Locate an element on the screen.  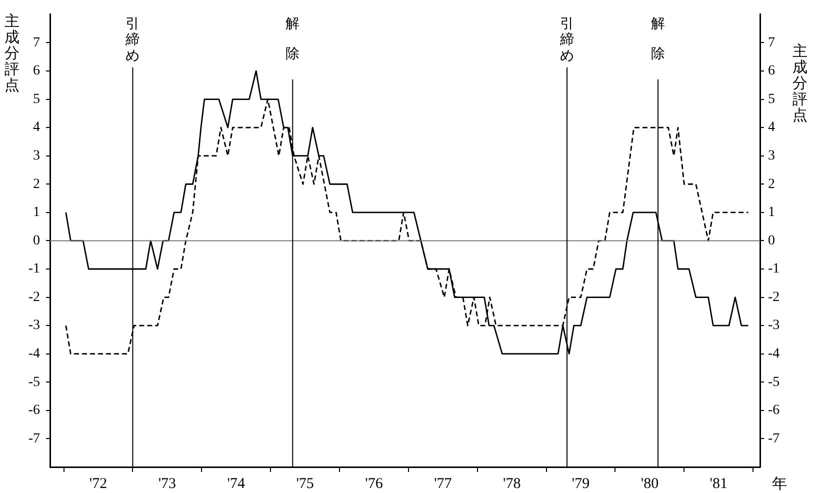
y2-tick-label: 7 is located at coordinates (771, 42).